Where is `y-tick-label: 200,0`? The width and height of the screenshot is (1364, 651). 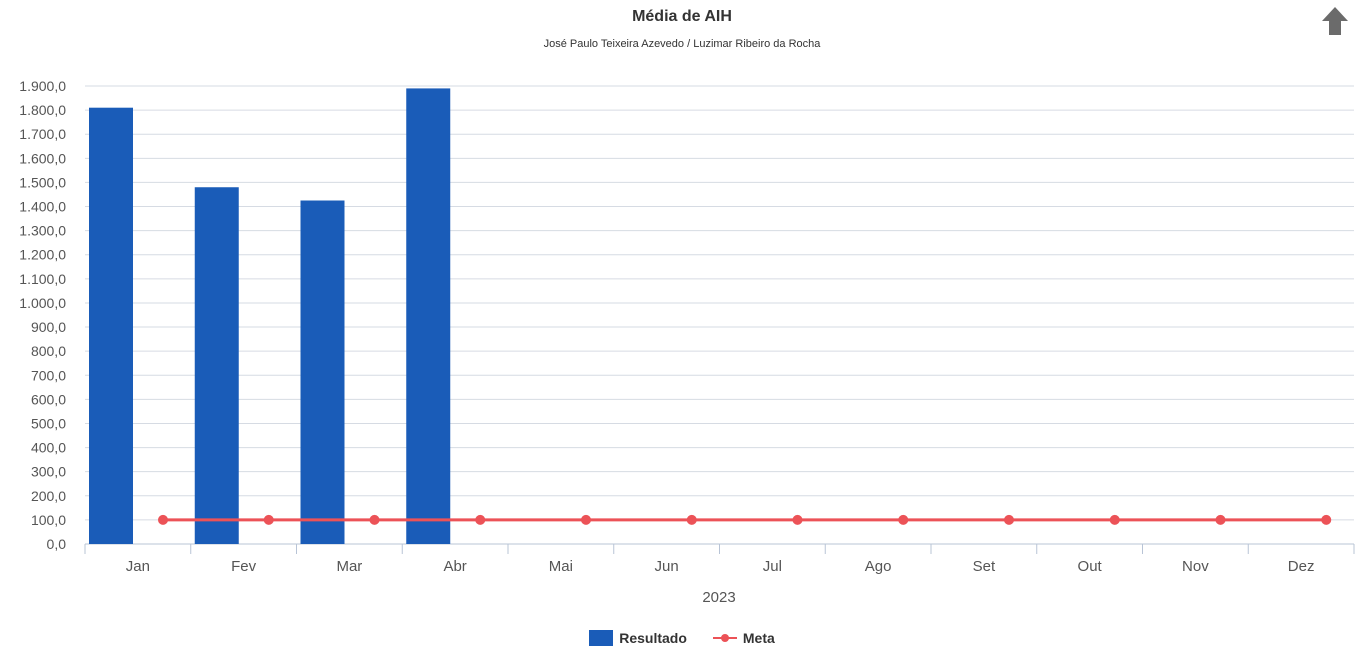 y-tick-label: 200,0 is located at coordinates (48, 496).